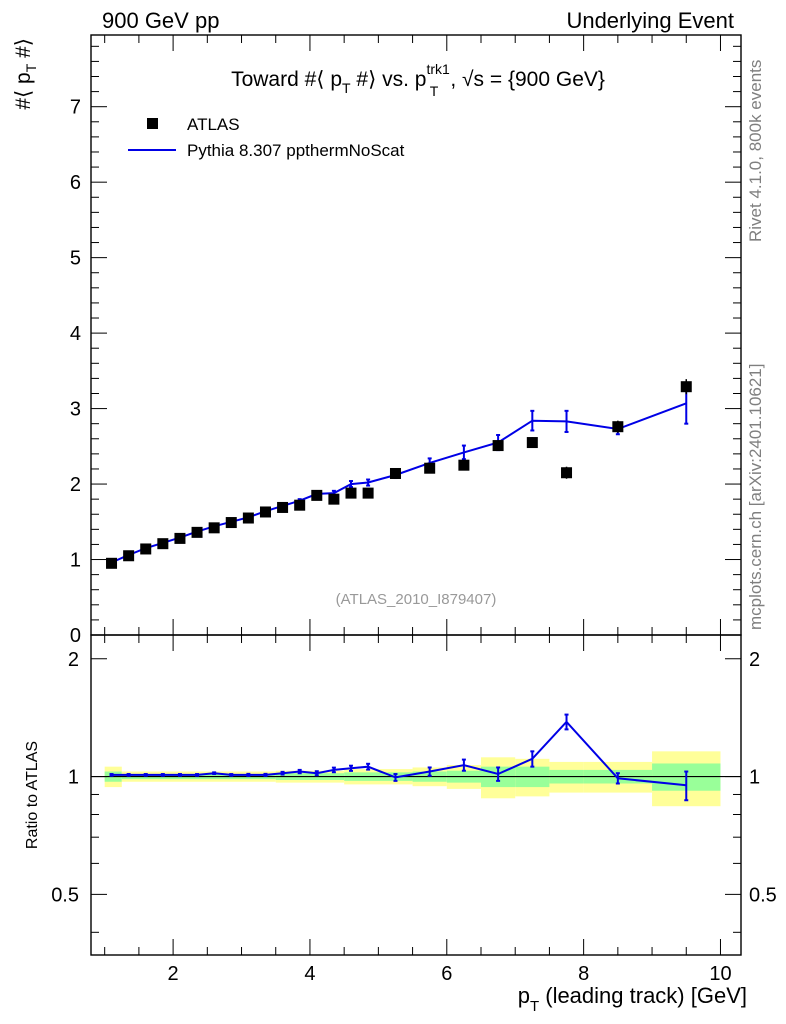 The height and width of the screenshot is (1024, 786). I want to click on ratio-y-tick-label-right: 2, so click(754, 660).